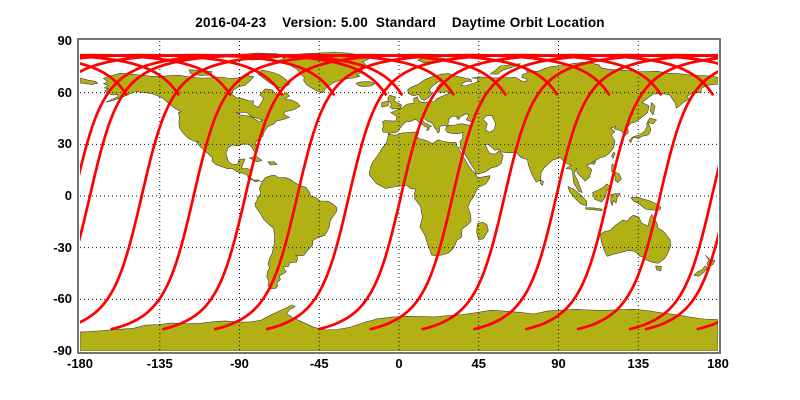  I want to click on land-tasmania, so click(658, 268).